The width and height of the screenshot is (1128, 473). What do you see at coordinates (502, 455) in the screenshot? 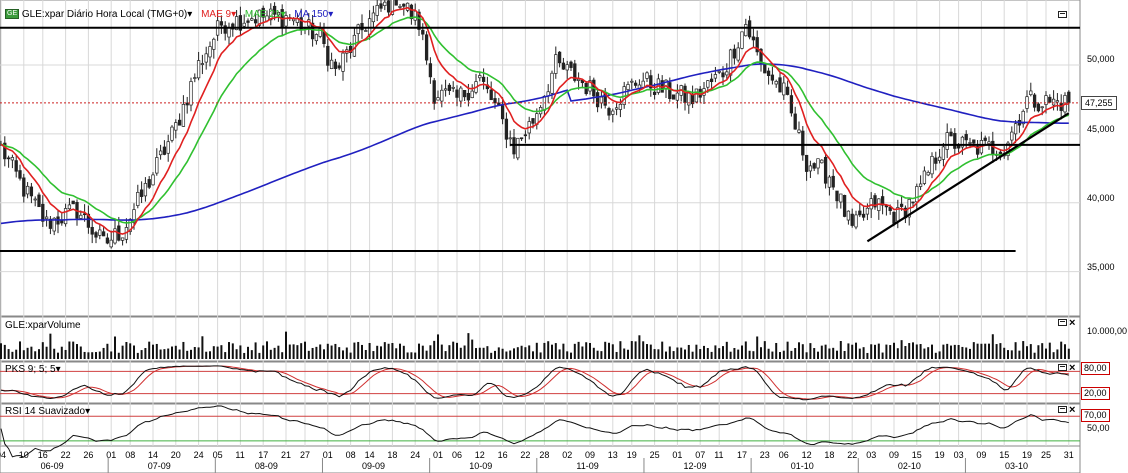
I see `x-axis-day-label: 16` at bounding box center [502, 455].